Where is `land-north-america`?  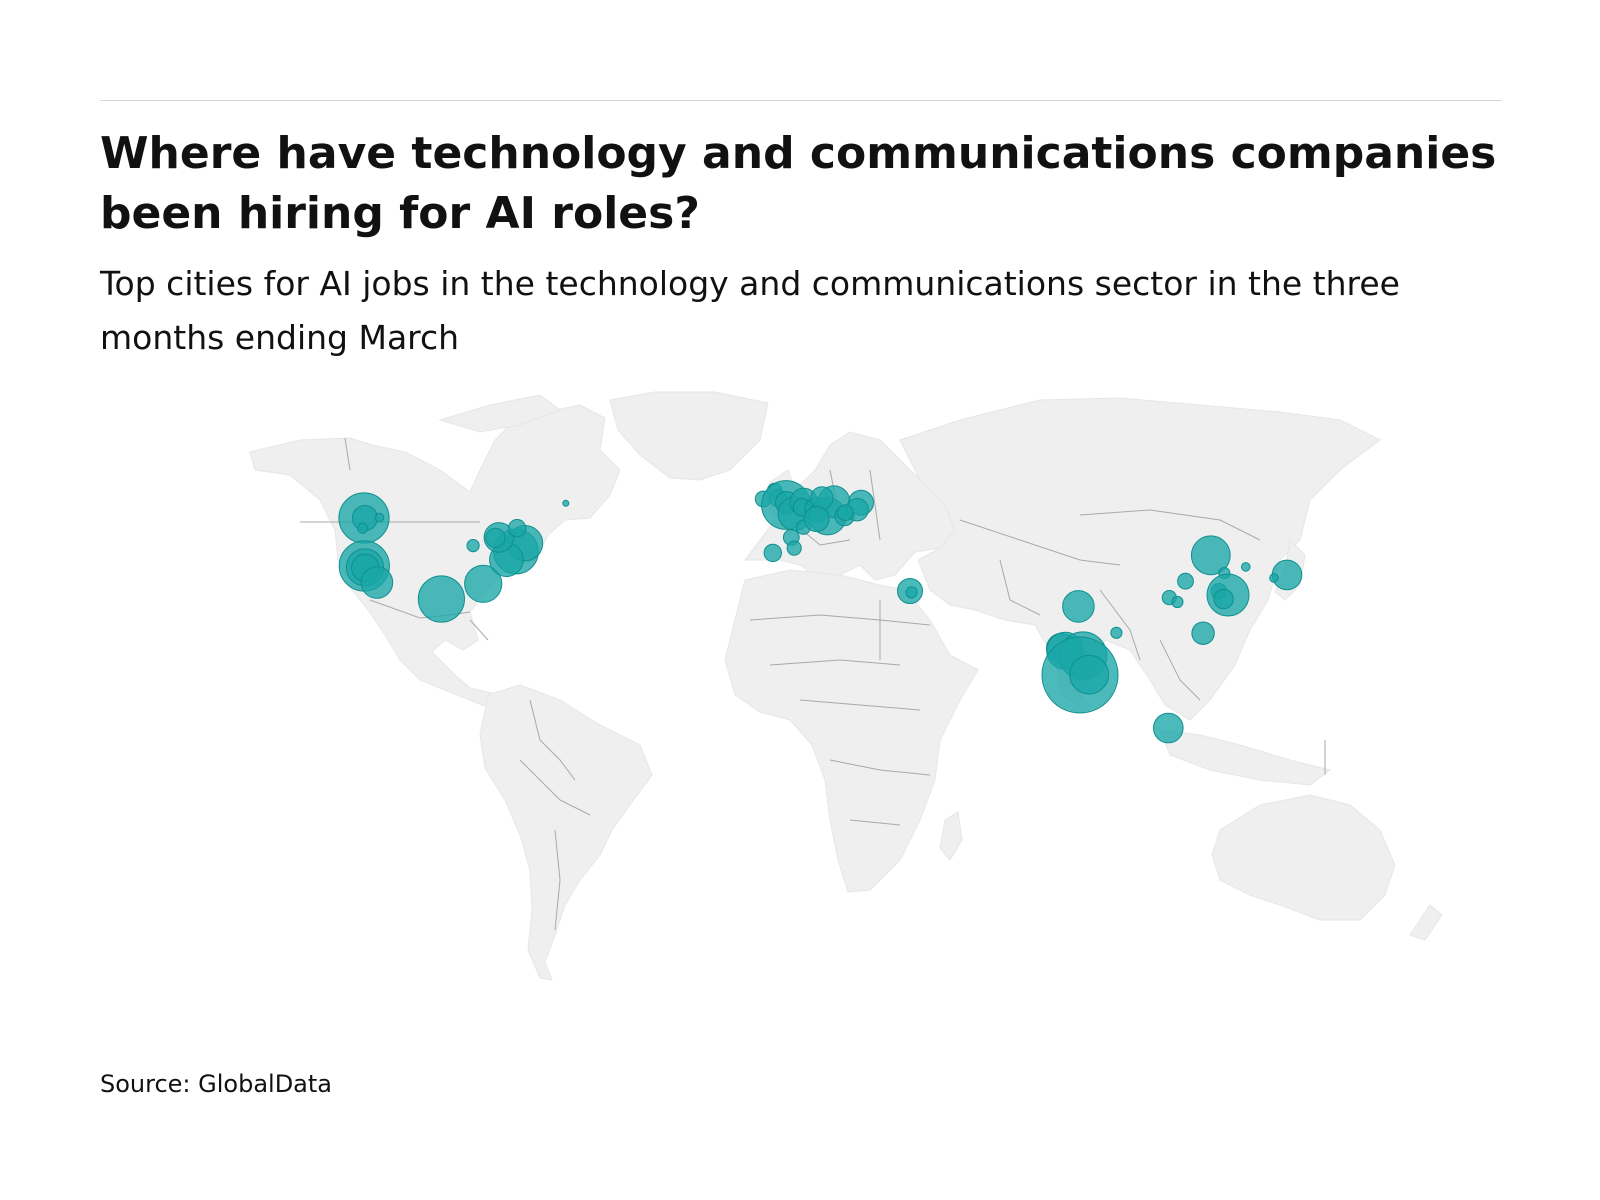 land-north-america is located at coordinates (435, 558).